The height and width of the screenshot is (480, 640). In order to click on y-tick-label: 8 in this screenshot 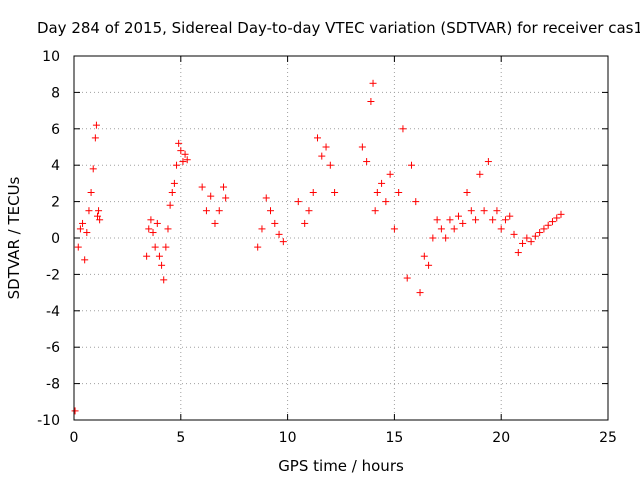, I will do `click(55, 93)`.